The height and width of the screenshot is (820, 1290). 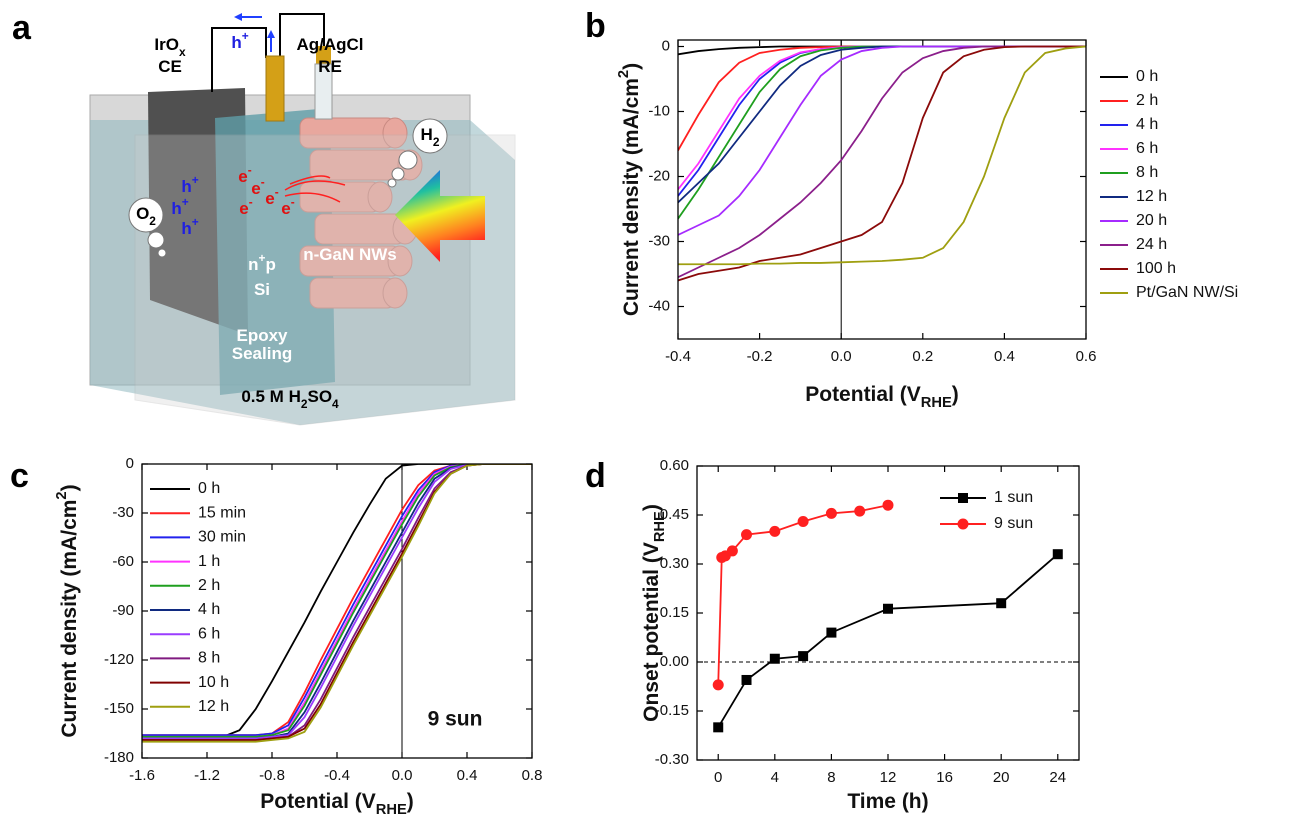 I want to click on legend-label: 0 h, so click(x=1147, y=76).